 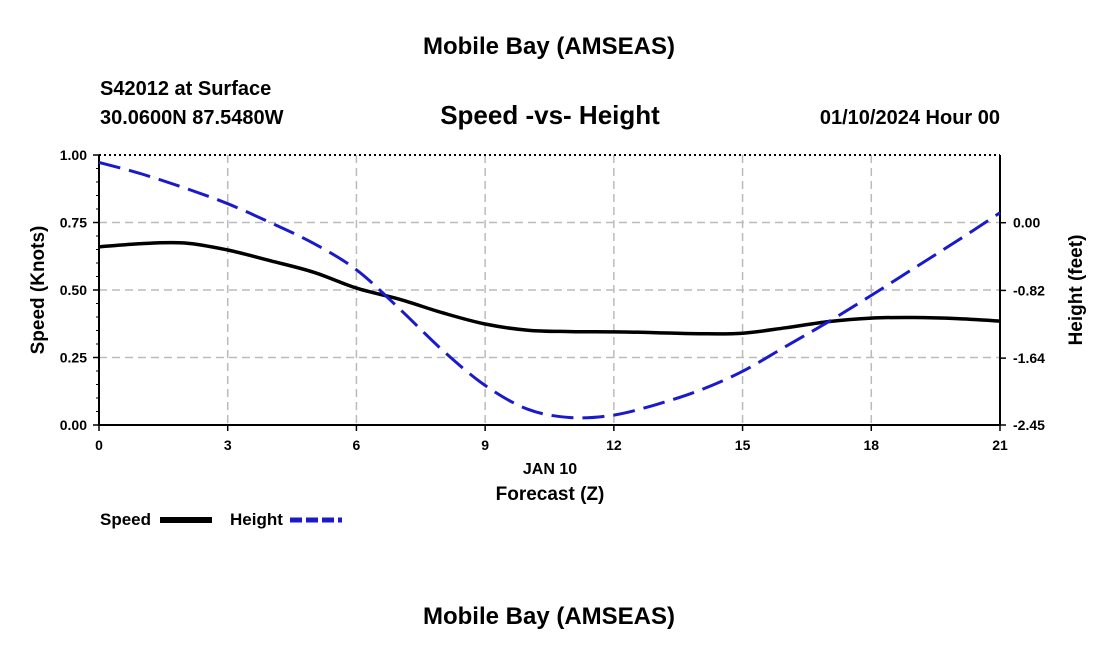 I want to click on y2-tick-label: -0.82, so click(x=1029, y=290).